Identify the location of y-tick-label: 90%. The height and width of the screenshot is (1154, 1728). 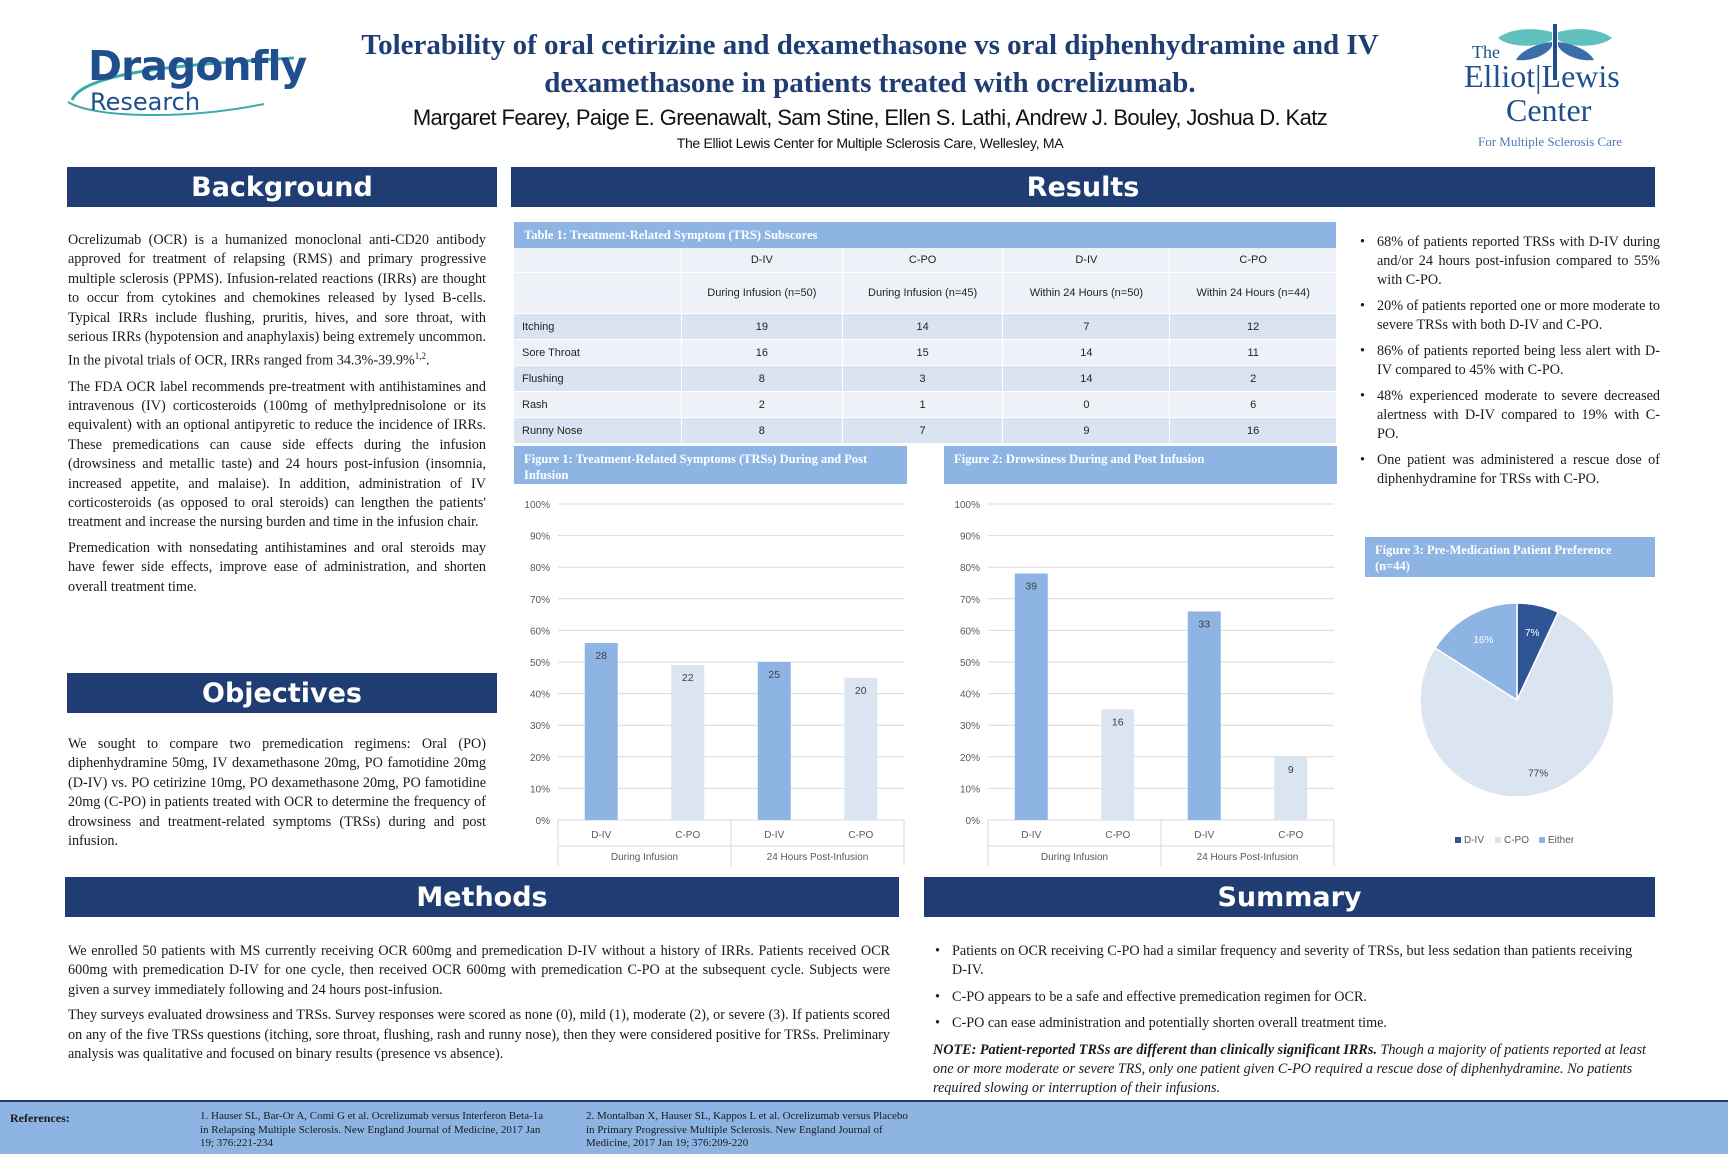
(540, 537).